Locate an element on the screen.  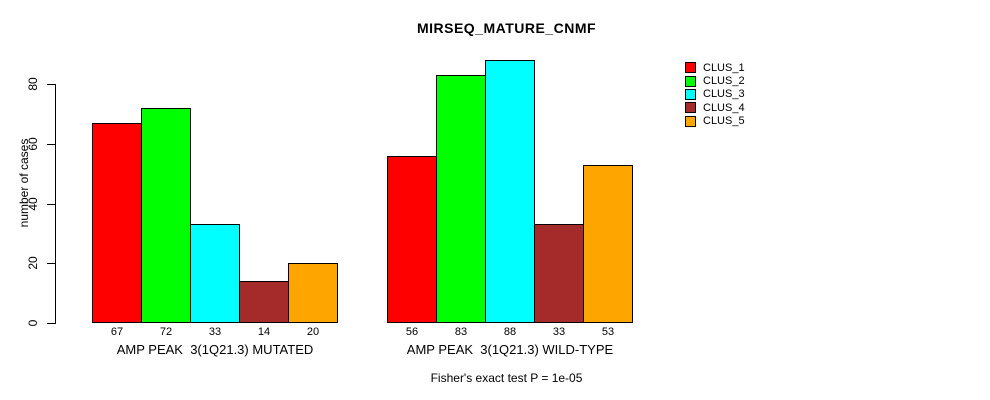
bar-value-label: 88 is located at coordinates (510, 332).